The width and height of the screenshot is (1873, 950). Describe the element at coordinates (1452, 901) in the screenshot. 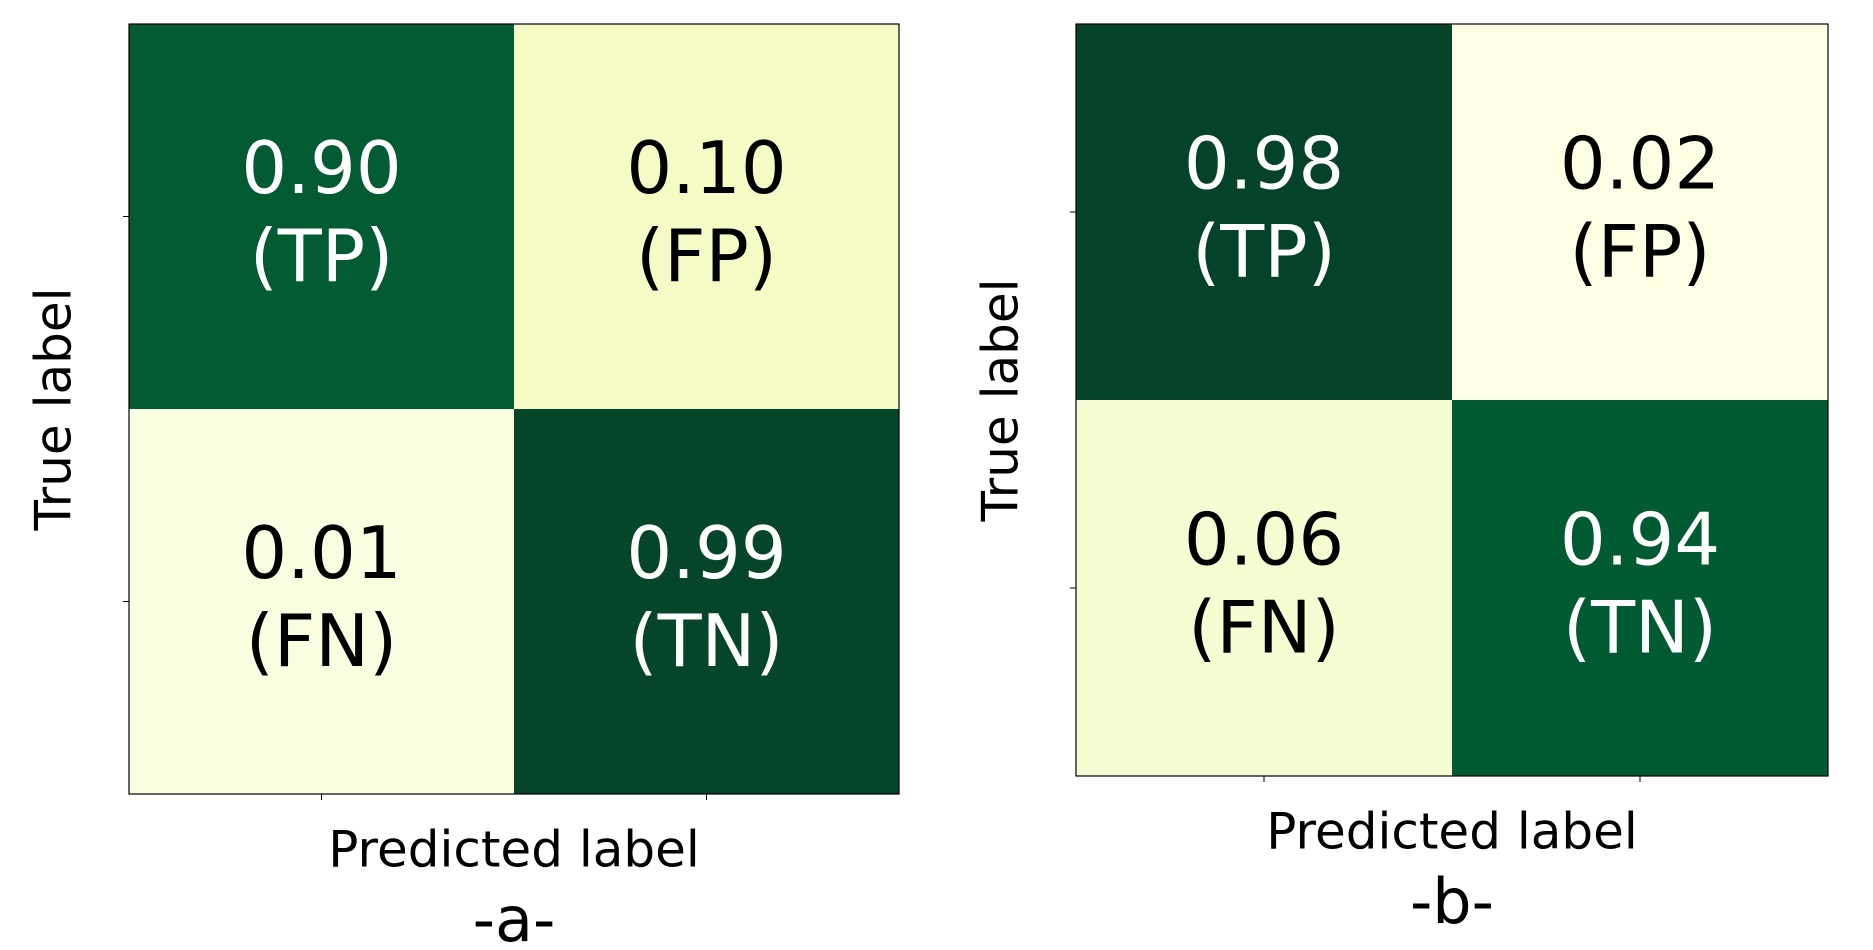

I see `caption: -b-` at that location.